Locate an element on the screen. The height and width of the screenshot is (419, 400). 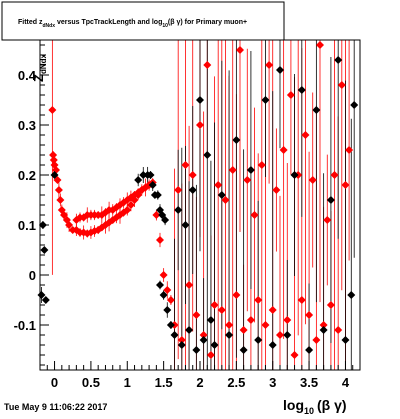
x-tick-label: 3 is located at coordinates (272, 382).